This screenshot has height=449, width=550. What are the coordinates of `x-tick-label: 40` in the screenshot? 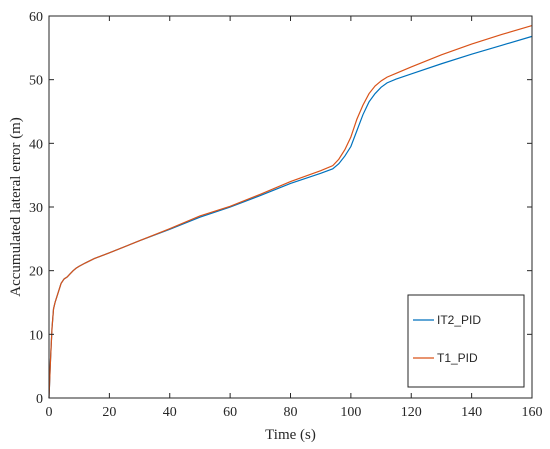 It's located at (170, 412).